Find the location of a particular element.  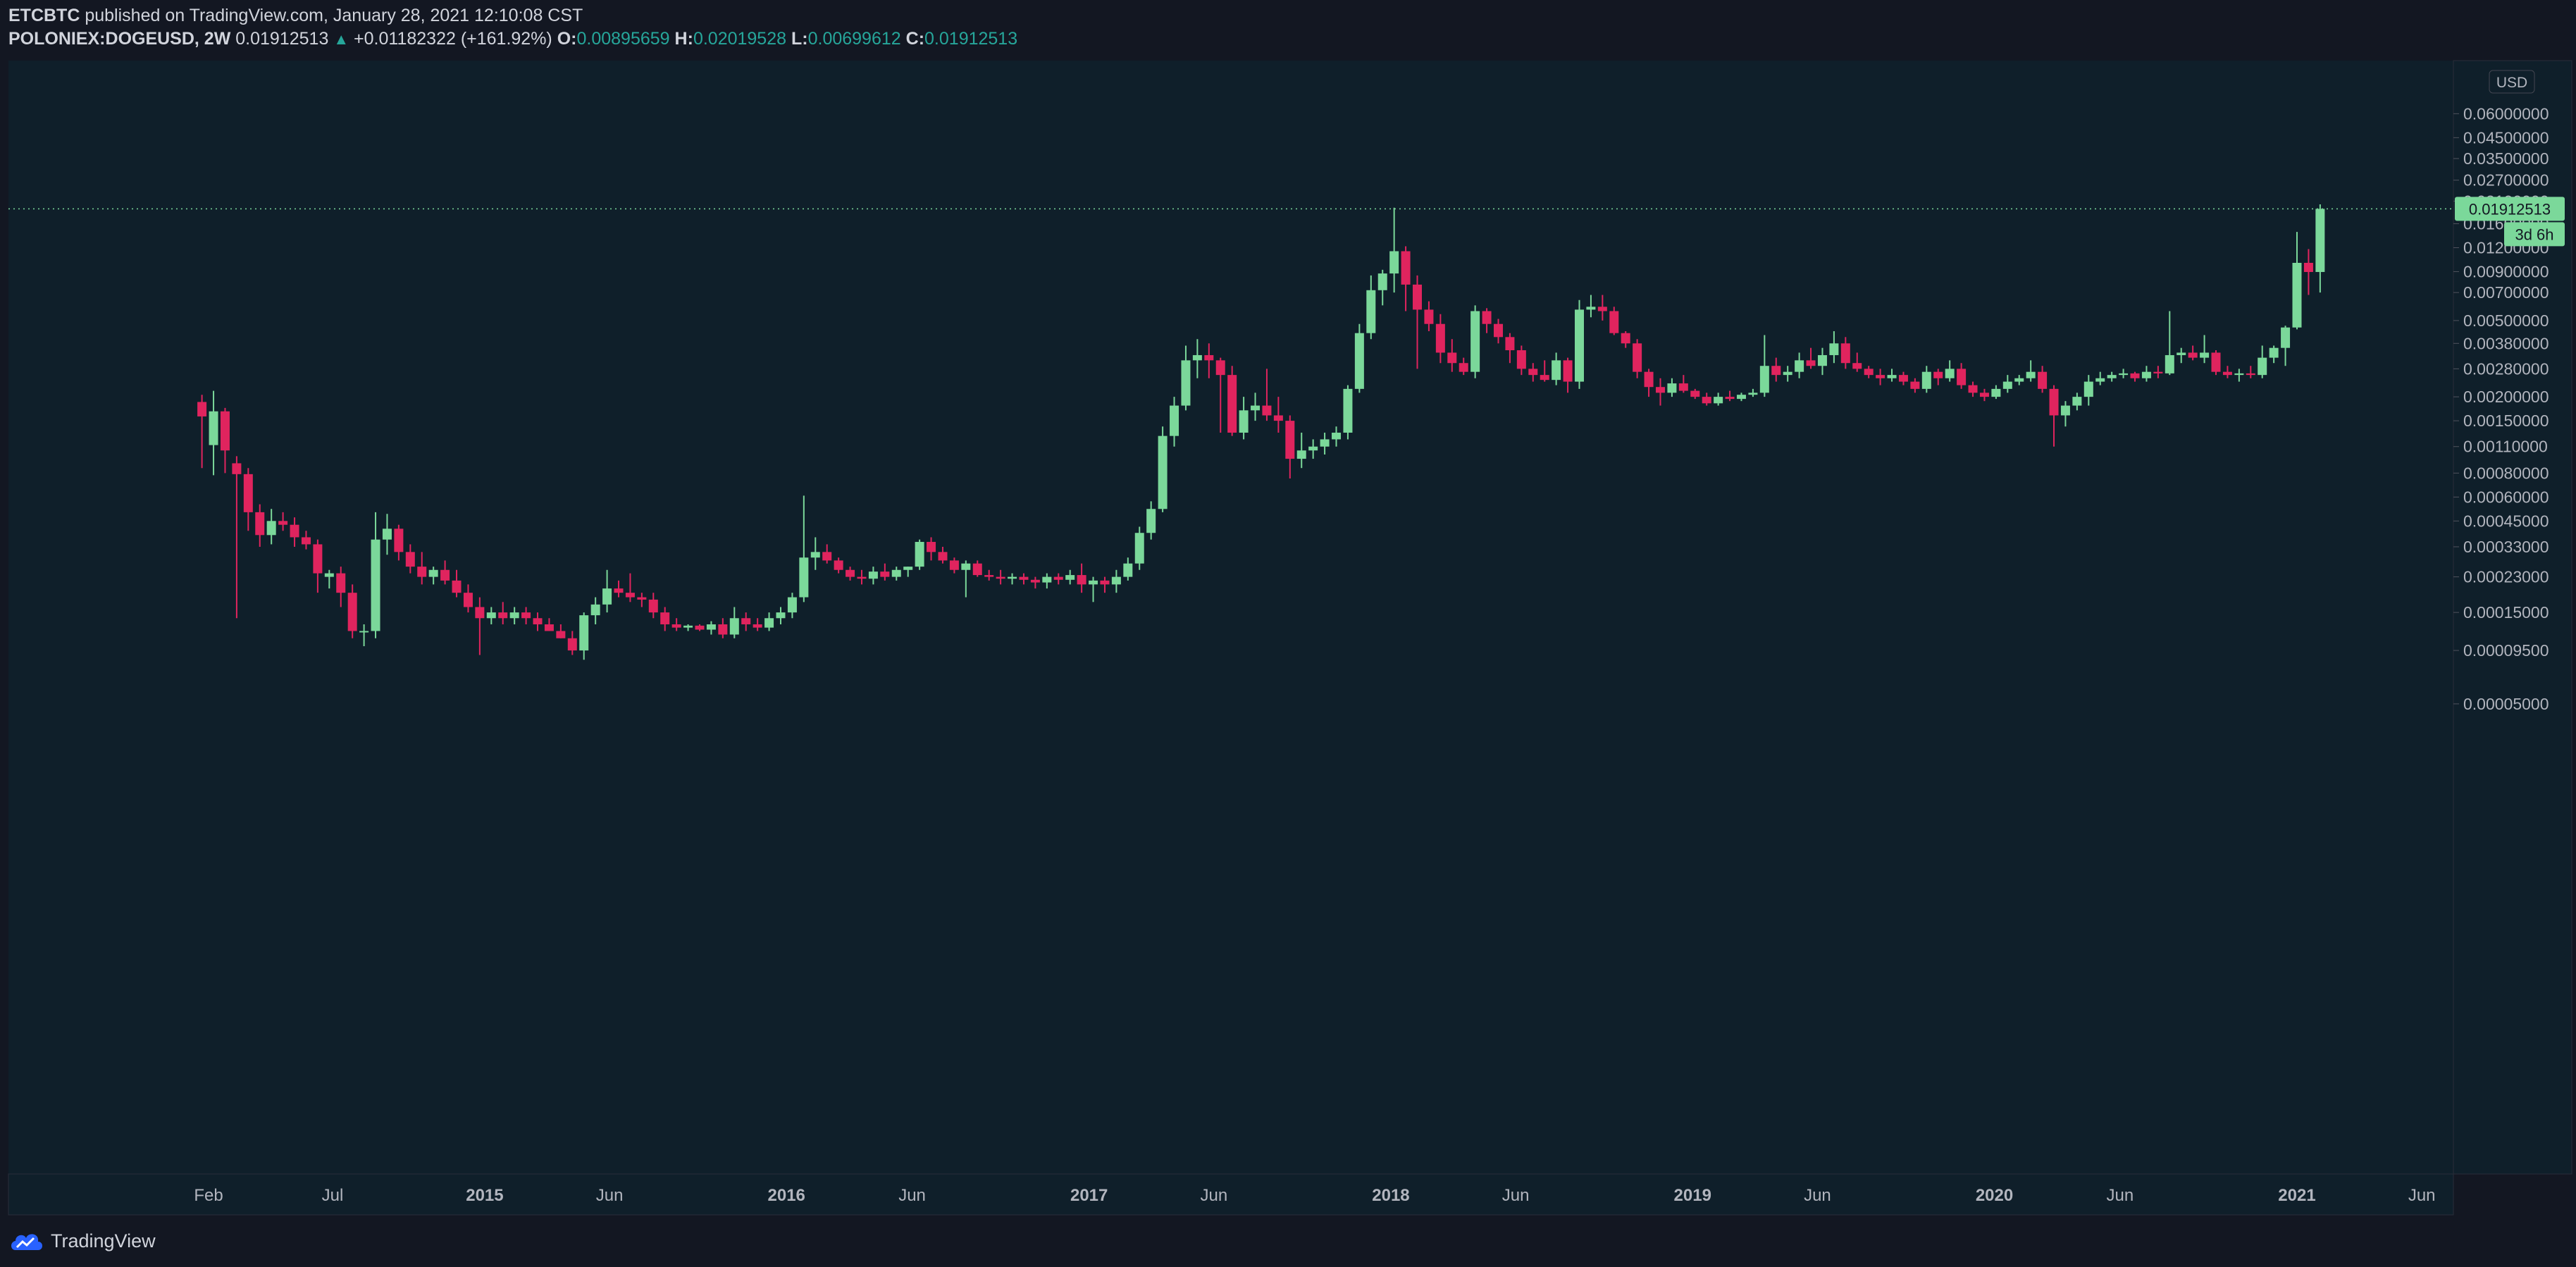

countdown-tag-box is located at coordinates (2534, 234).